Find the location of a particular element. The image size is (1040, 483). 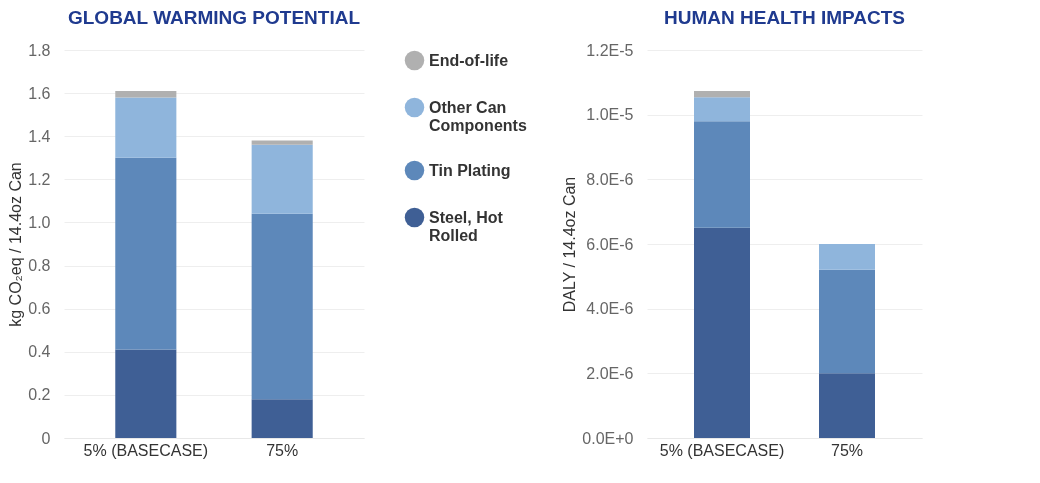

y-tick-label: 4.0E-6 is located at coordinates (610, 309).